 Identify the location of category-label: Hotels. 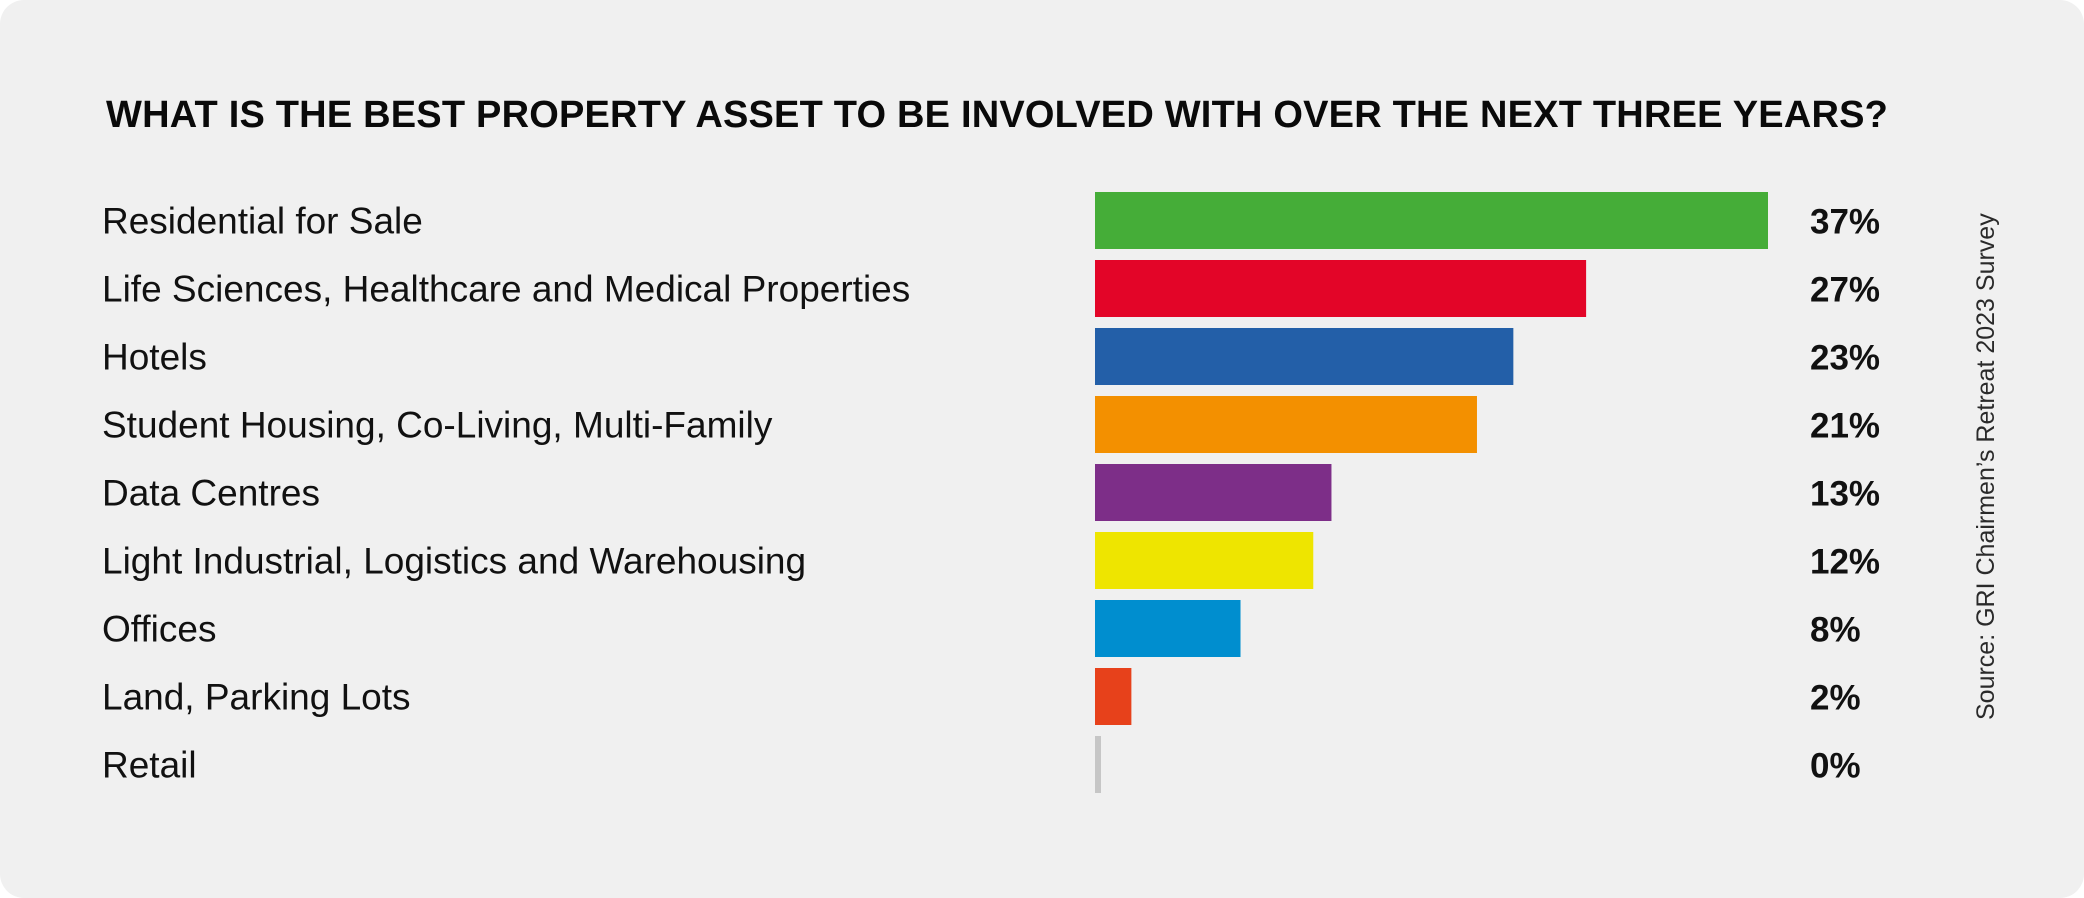
(154, 357).